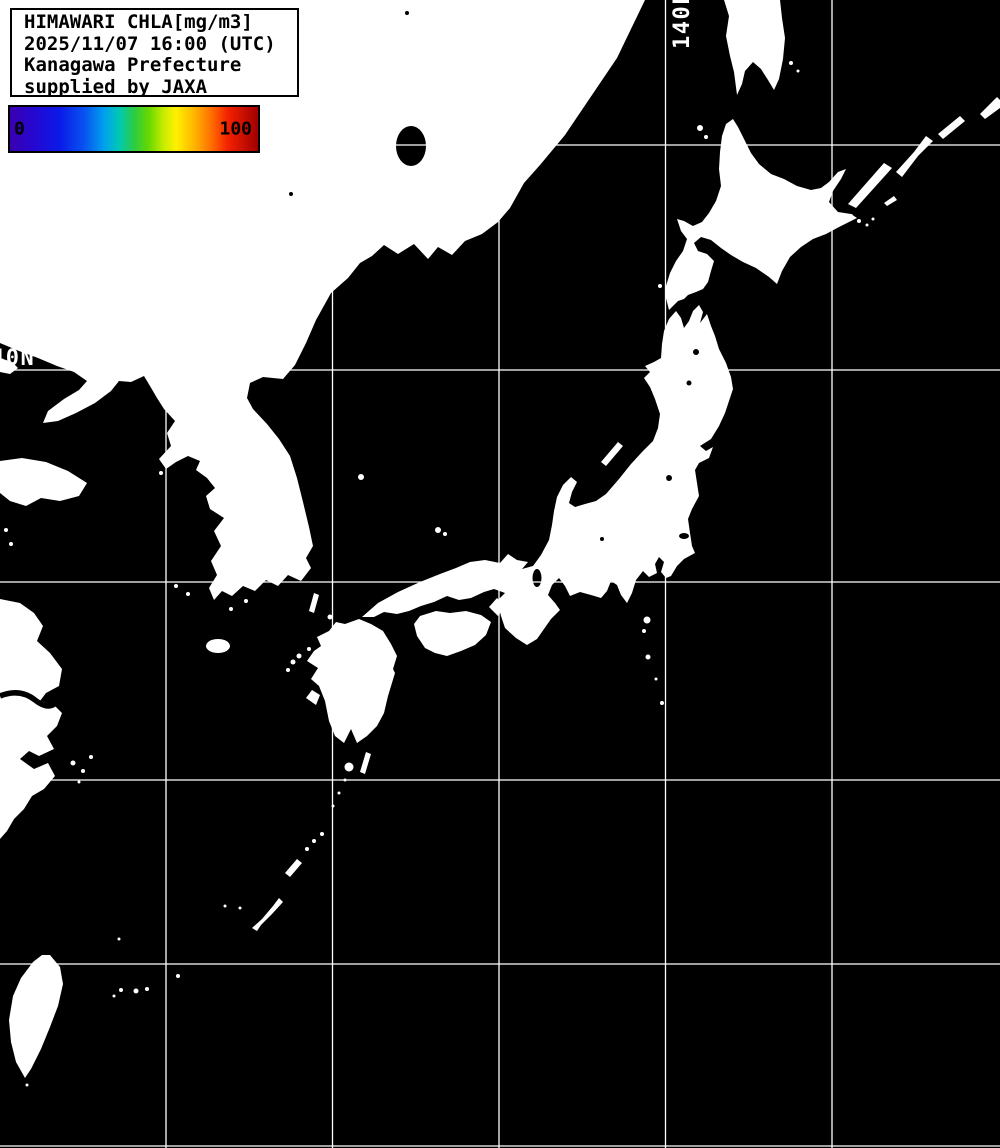  I want to click on awaji-island, so click(497, 607).